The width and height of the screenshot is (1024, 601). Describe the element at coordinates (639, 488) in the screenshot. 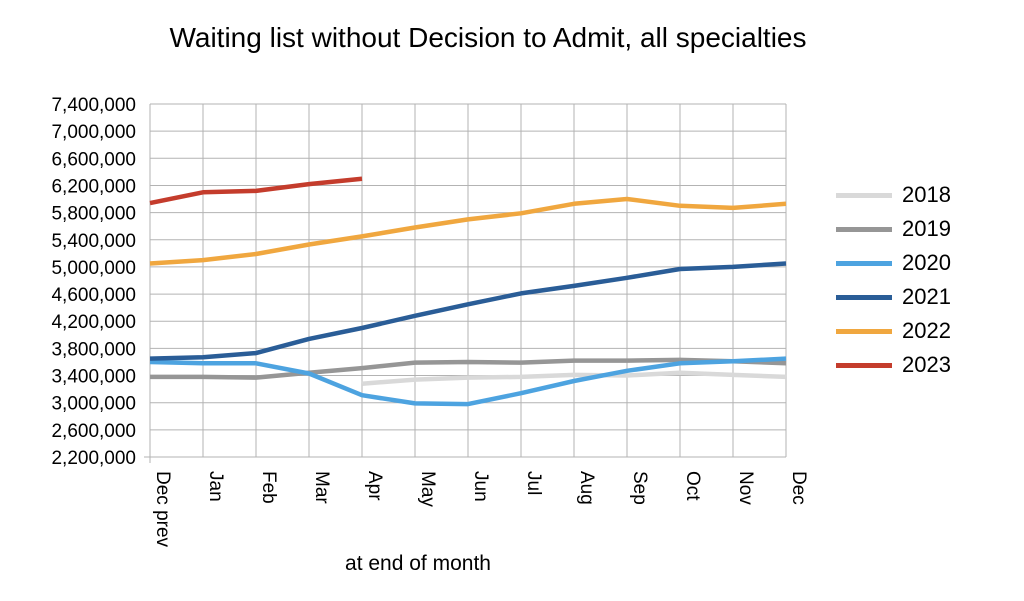

I see `x-tick-label: Sep` at that location.